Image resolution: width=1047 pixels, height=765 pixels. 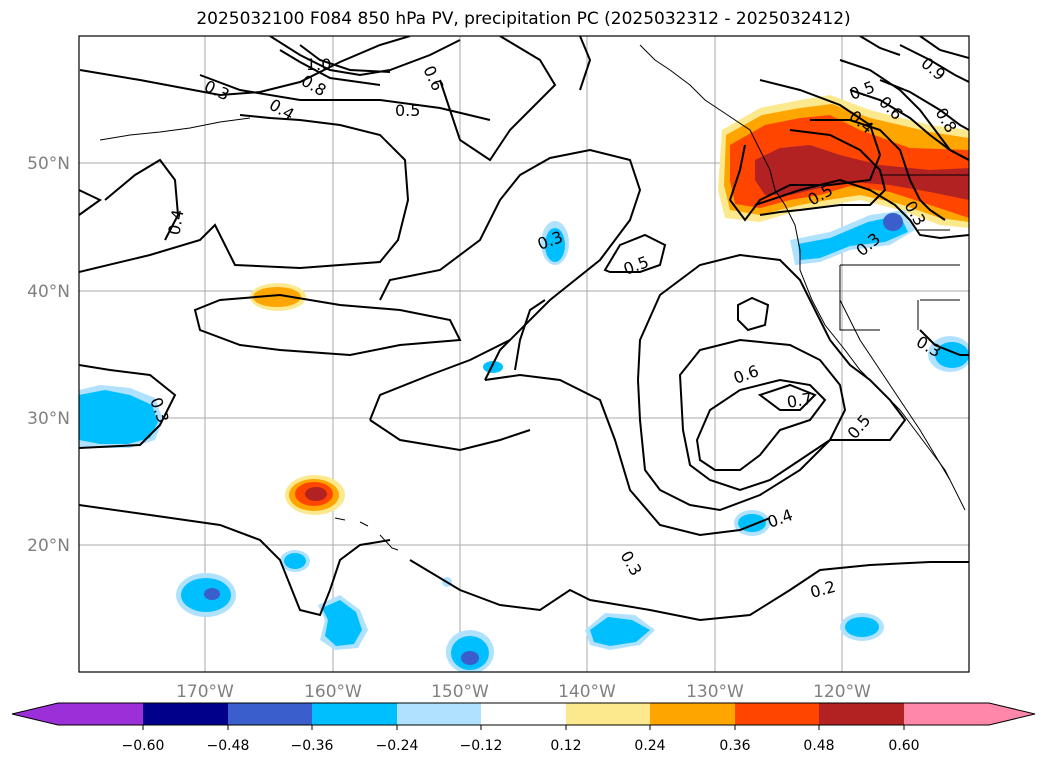 What do you see at coordinates (903, 746) in the screenshot?
I see `colorbar-tick-label: 0.60` at bounding box center [903, 746].